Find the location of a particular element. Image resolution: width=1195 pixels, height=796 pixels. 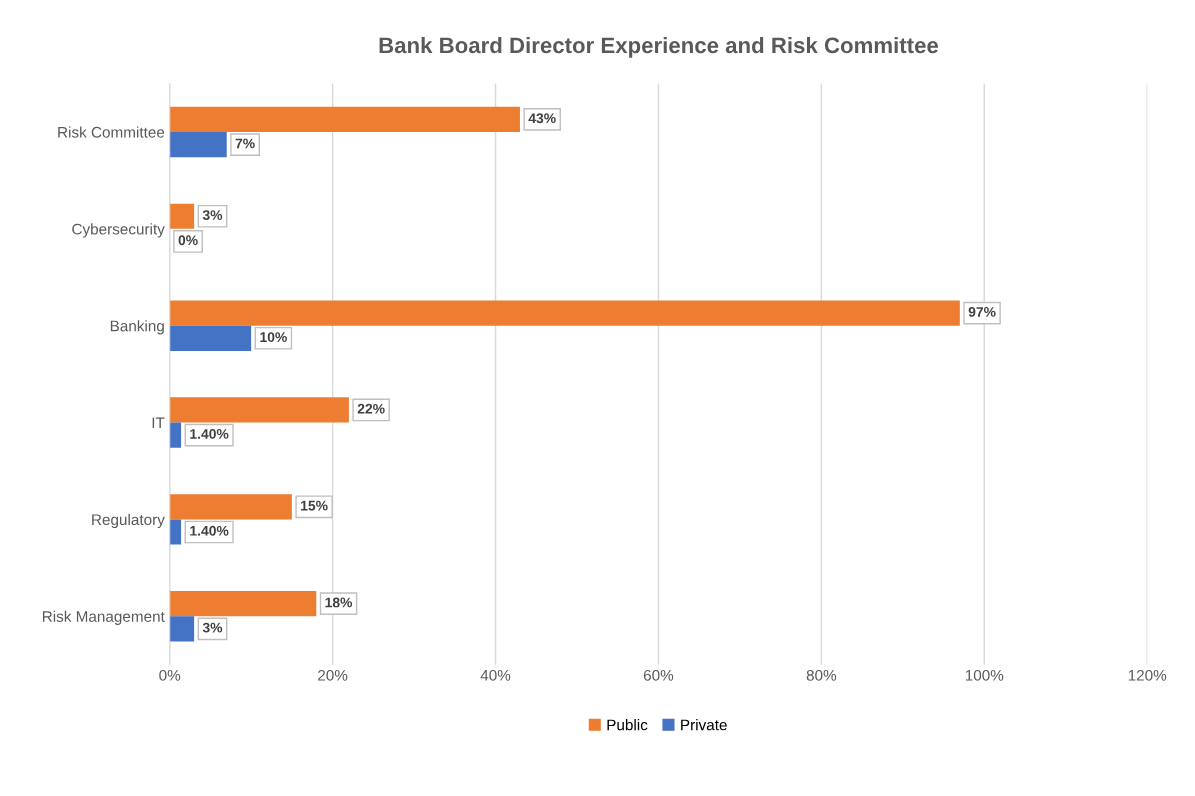

y-tick-label: Risk Management is located at coordinates (103, 617).